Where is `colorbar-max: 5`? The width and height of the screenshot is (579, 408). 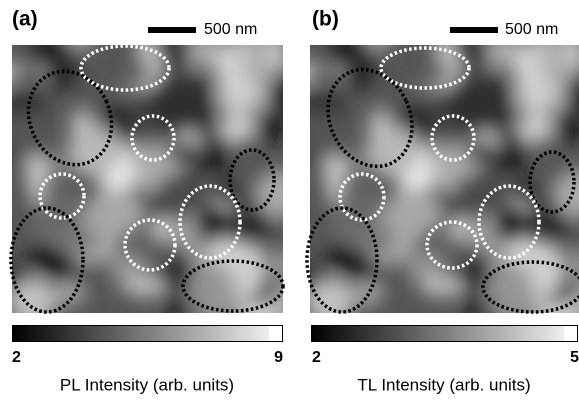 colorbar-max: 5 is located at coordinates (574, 357).